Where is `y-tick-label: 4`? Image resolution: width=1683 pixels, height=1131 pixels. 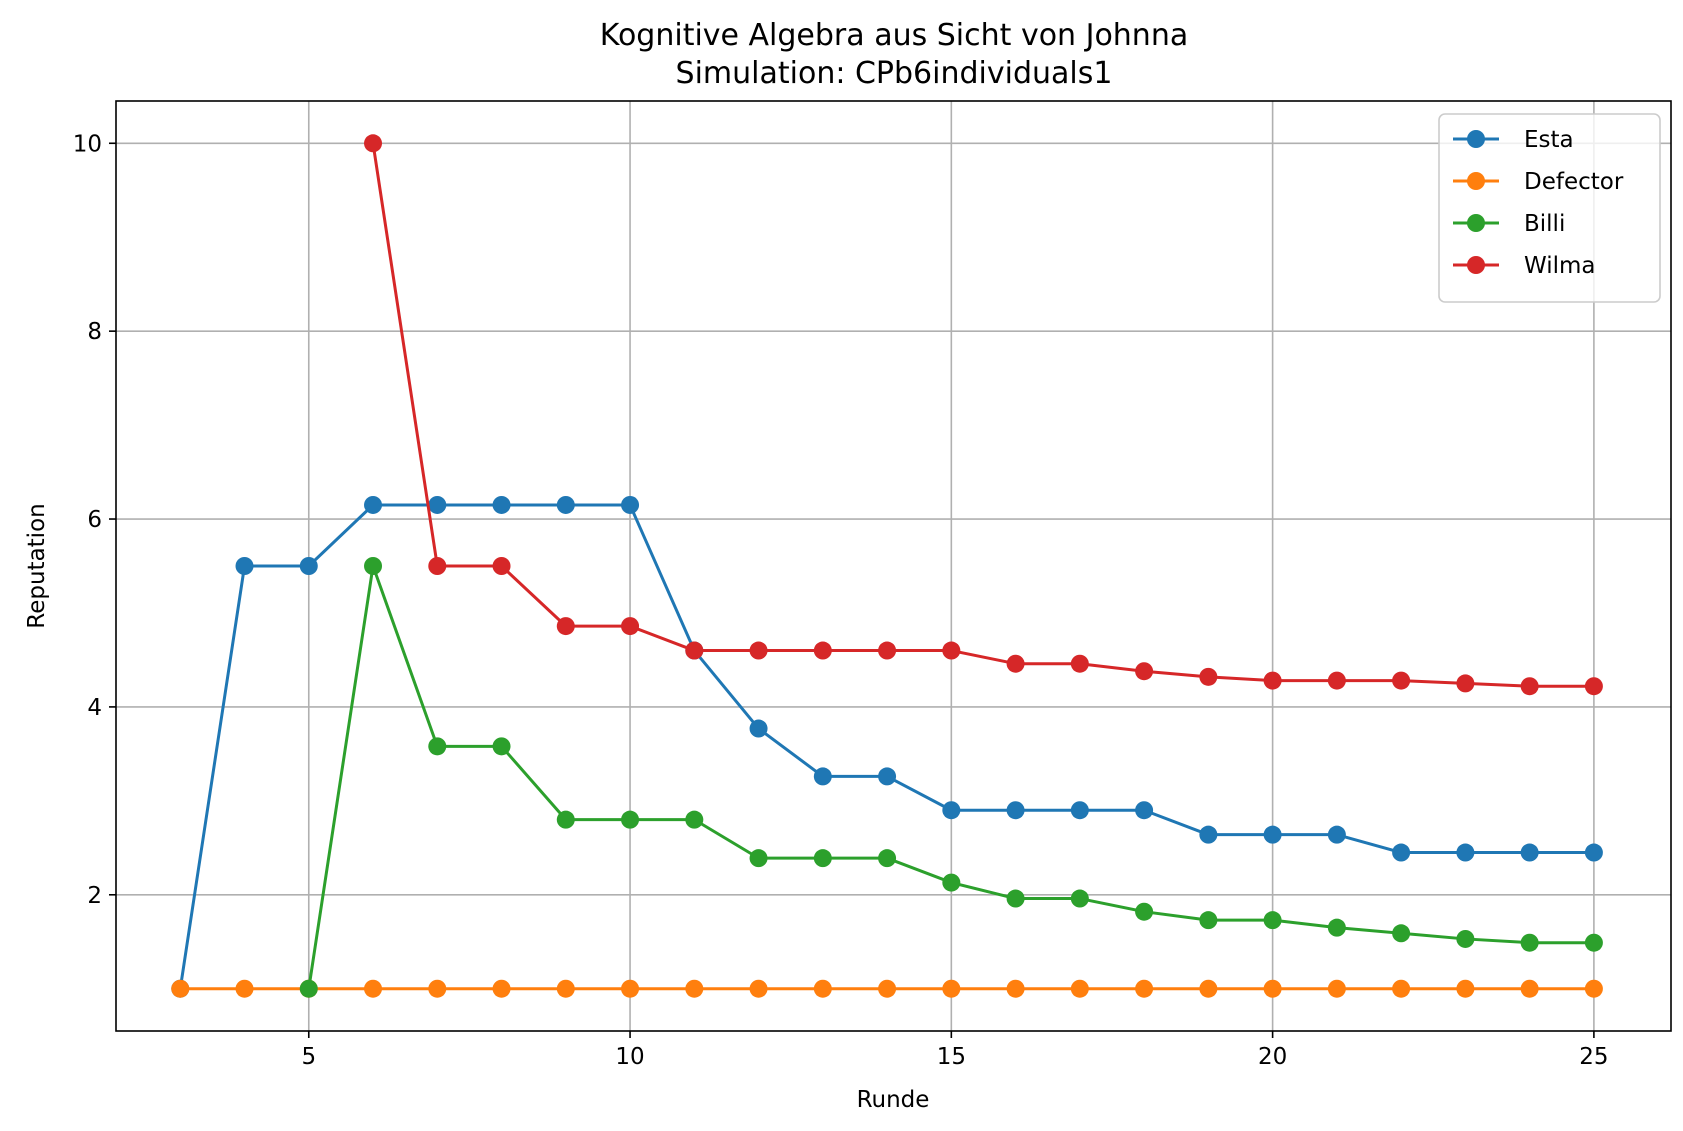 y-tick-label: 4 is located at coordinates (94, 708).